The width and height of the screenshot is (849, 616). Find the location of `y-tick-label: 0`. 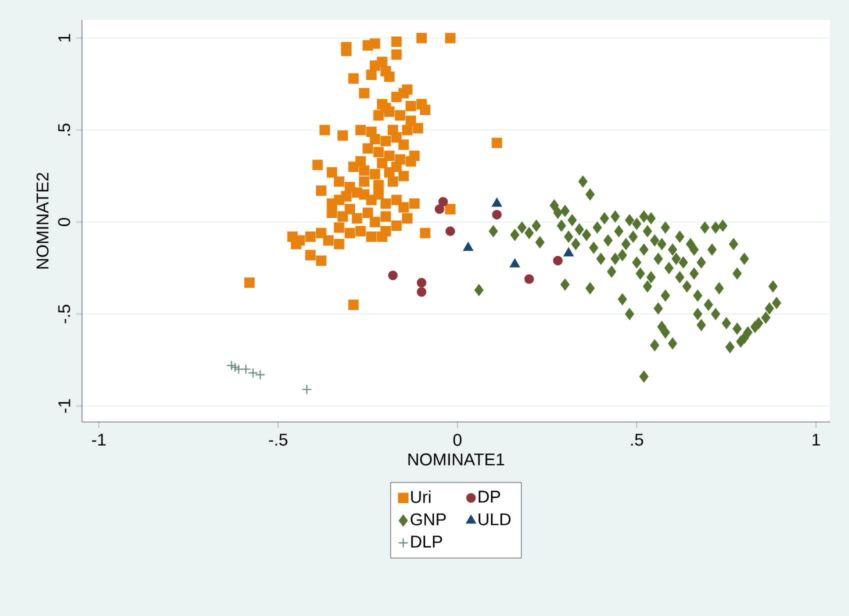

y-tick-label: 0 is located at coordinates (64, 222).